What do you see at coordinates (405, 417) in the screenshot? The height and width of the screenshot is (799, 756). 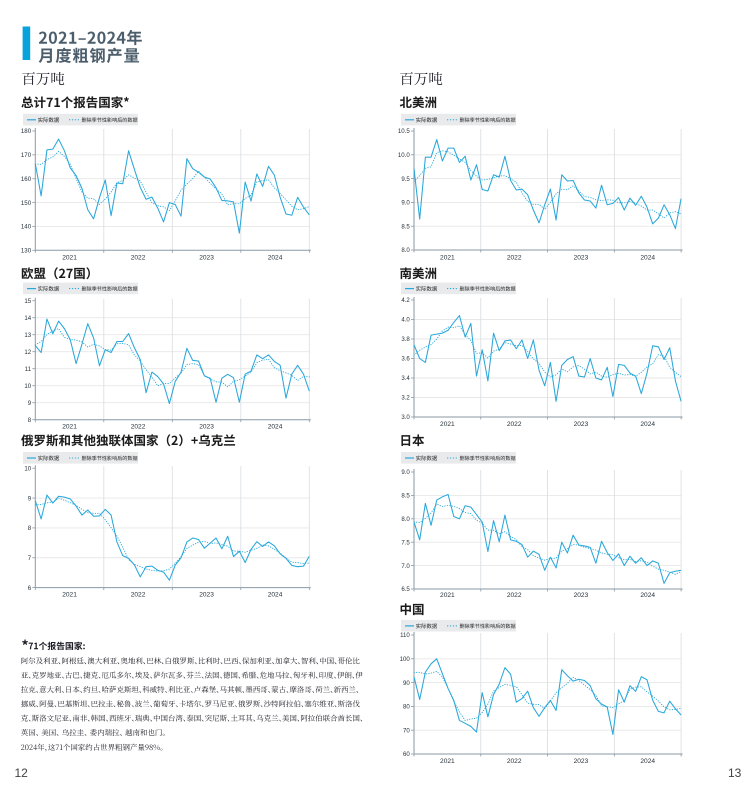 I see `svg-text: 3.0` at bounding box center [405, 417].